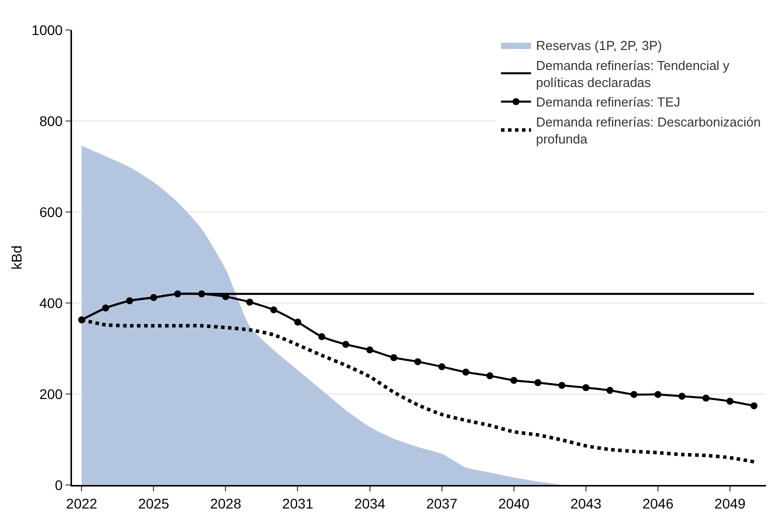 The width and height of the screenshot is (776, 525). Describe the element at coordinates (599, 46) in the screenshot. I see `legend-label: Reservas (1P, 2P, 3P)` at that location.